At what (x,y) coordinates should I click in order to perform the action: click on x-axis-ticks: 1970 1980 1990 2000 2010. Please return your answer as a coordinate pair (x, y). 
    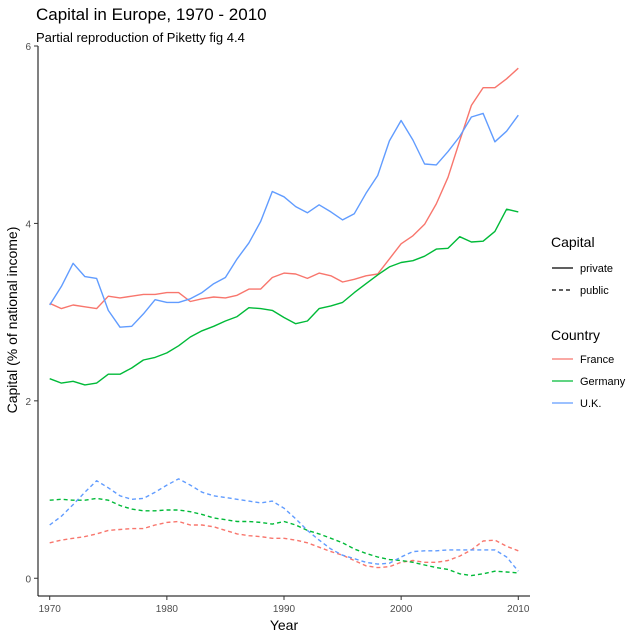
    Looking at the image, I should click on (284, 605).